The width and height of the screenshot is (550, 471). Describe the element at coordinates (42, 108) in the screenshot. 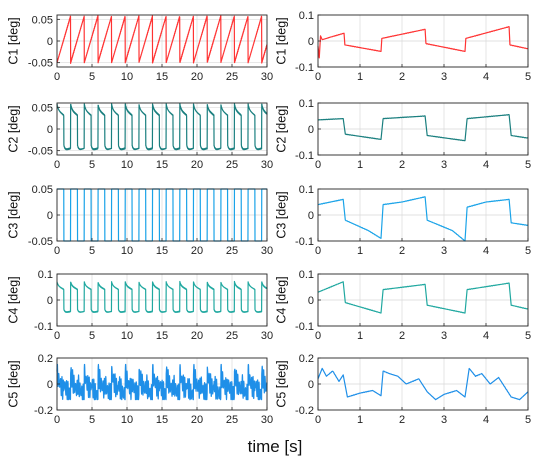

I see `y-tick-label: 0.05` at that location.